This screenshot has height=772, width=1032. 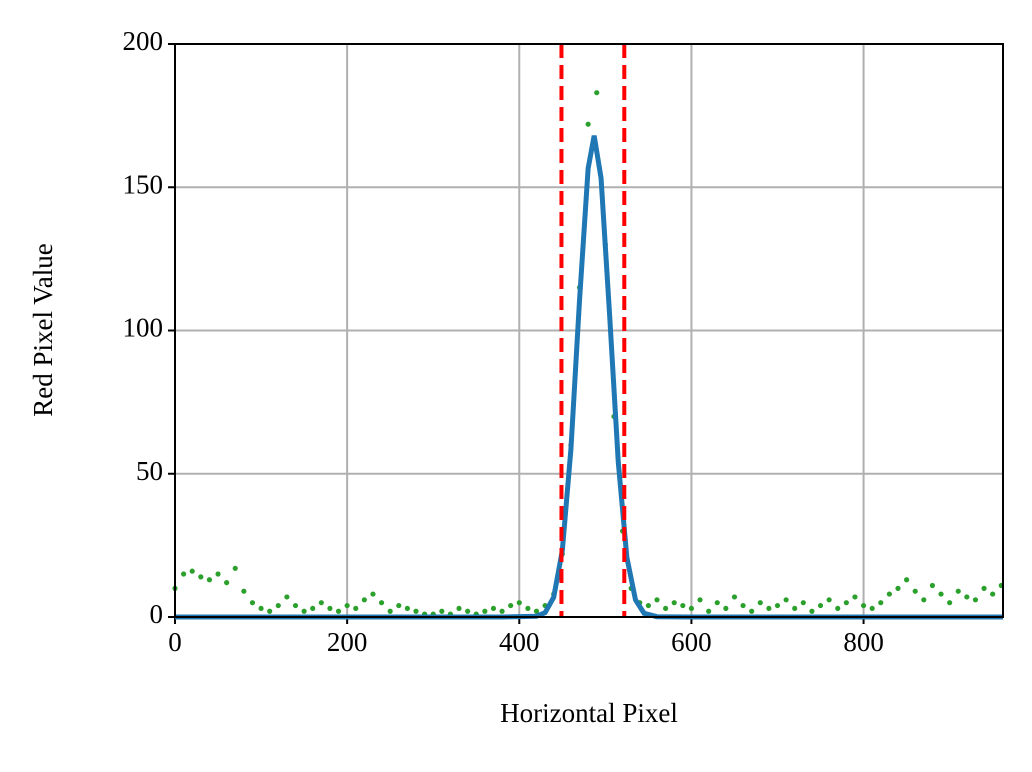 What do you see at coordinates (143, 41) in the screenshot?
I see `y-tick-label: 200` at bounding box center [143, 41].